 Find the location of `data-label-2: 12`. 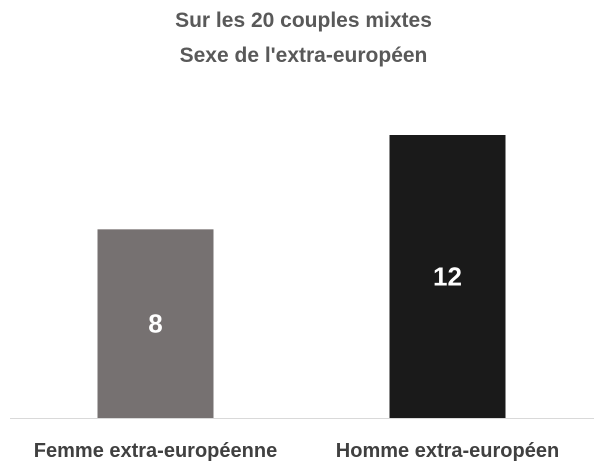

data-label-2: 12 is located at coordinates (447, 277).